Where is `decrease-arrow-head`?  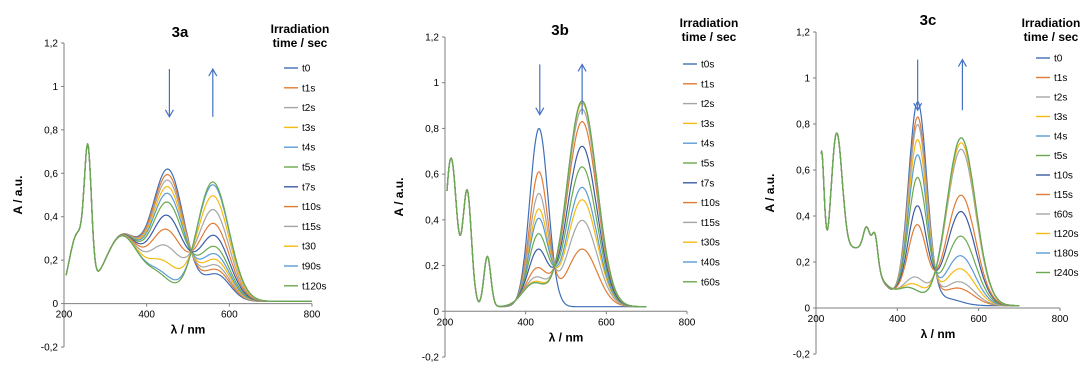
decrease-arrow-head is located at coordinates (918, 107).